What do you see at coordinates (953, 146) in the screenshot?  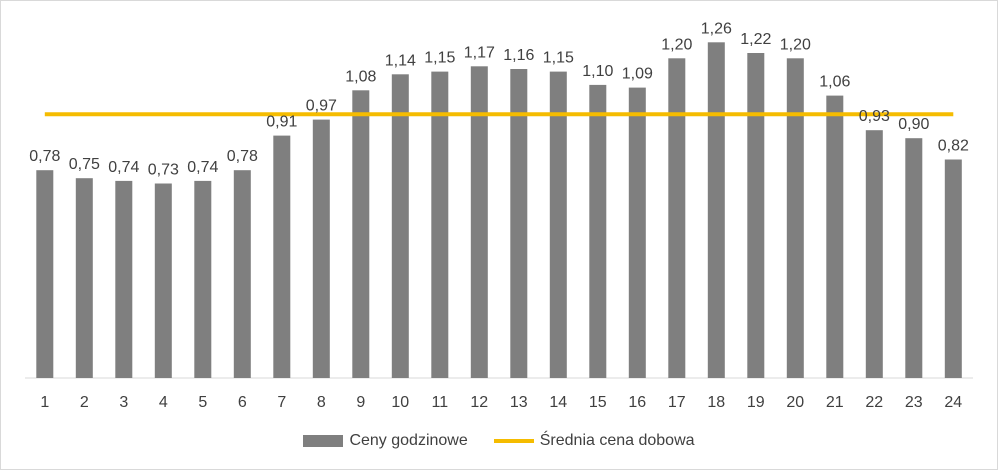 I see `data-label-hour-24: 0,82` at bounding box center [953, 146].